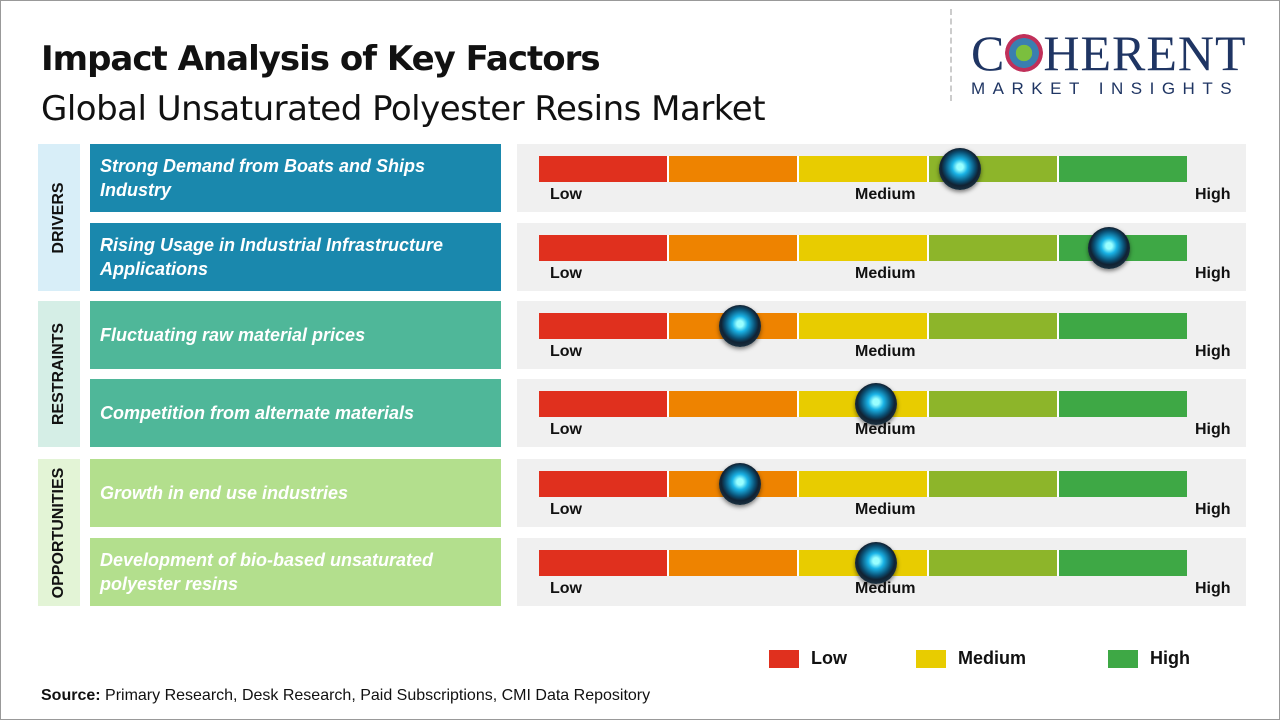 The image size is (1280, 720). Describe the element at coordinates (971, 658) in the screenshot. I see `legend-medium: Medium` at that location.